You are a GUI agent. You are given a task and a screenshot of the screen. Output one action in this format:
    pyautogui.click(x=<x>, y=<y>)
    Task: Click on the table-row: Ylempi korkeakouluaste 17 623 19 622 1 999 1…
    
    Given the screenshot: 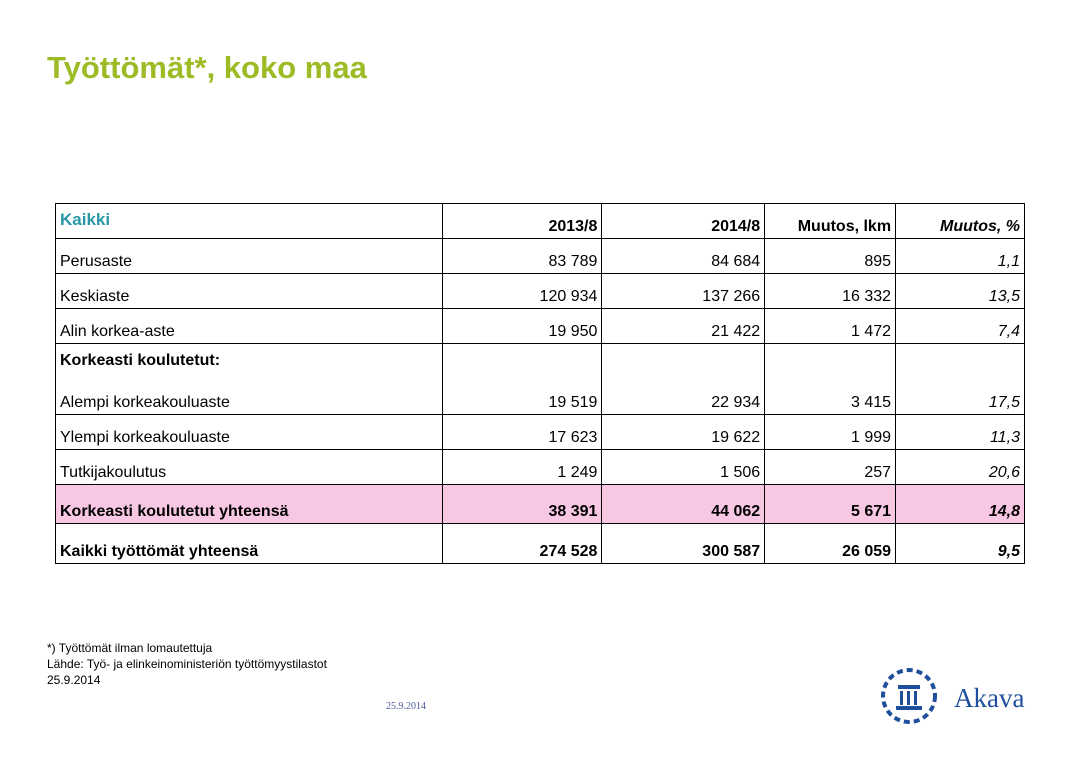 What is the action you would take?
    pyautogui.click(x=540, y=432)
    